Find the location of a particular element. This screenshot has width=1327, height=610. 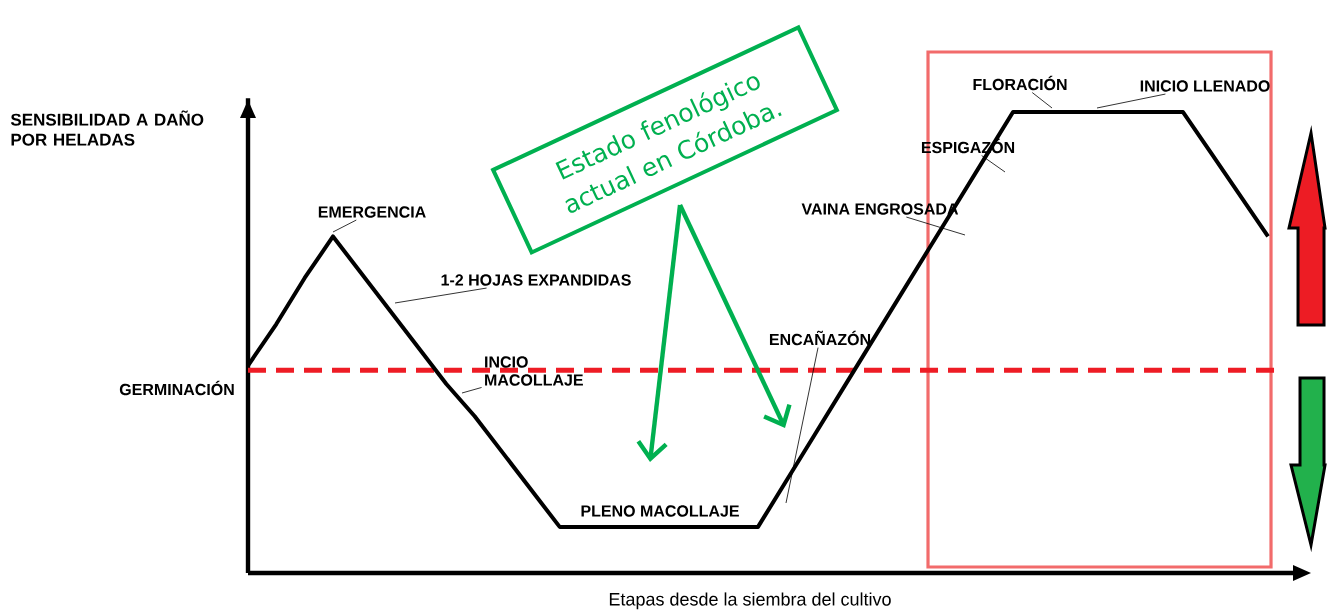

text: GERMINACIÓN is located at coordinates (176, 388).